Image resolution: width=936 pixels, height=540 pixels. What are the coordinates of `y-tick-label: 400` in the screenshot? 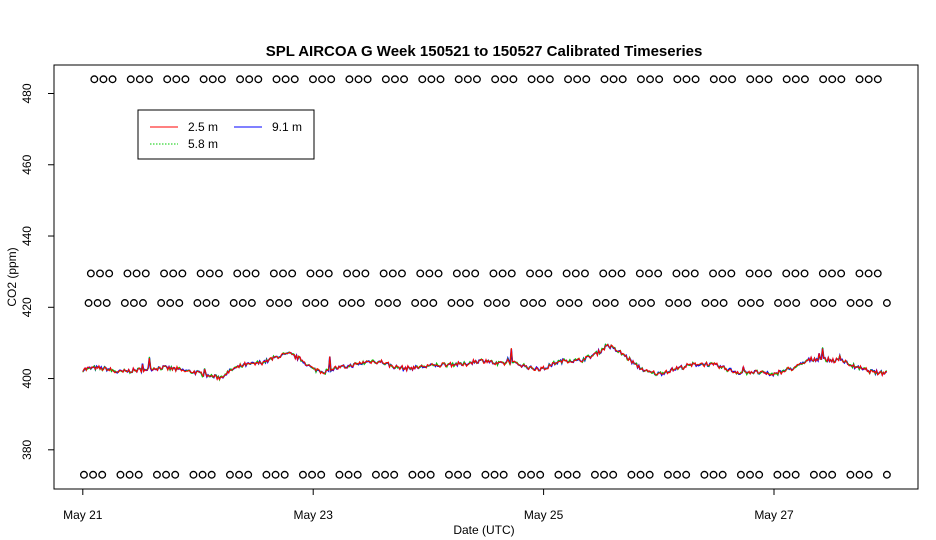 It's located at (27, 378).